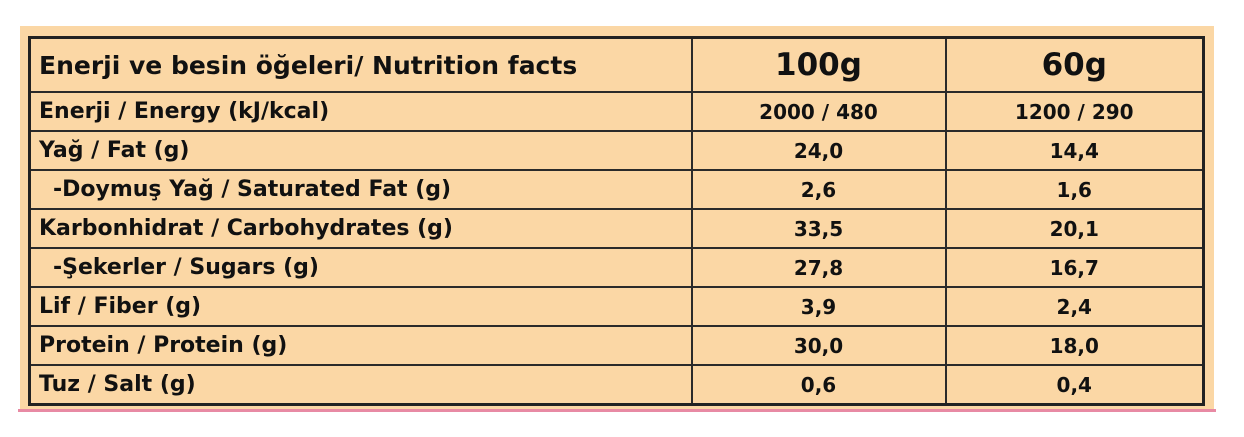 The height and width of the screenshot is (437, 1244). Describe the element at coordinates (617, 410) in the screenshot. I see `accent-line` at that location.